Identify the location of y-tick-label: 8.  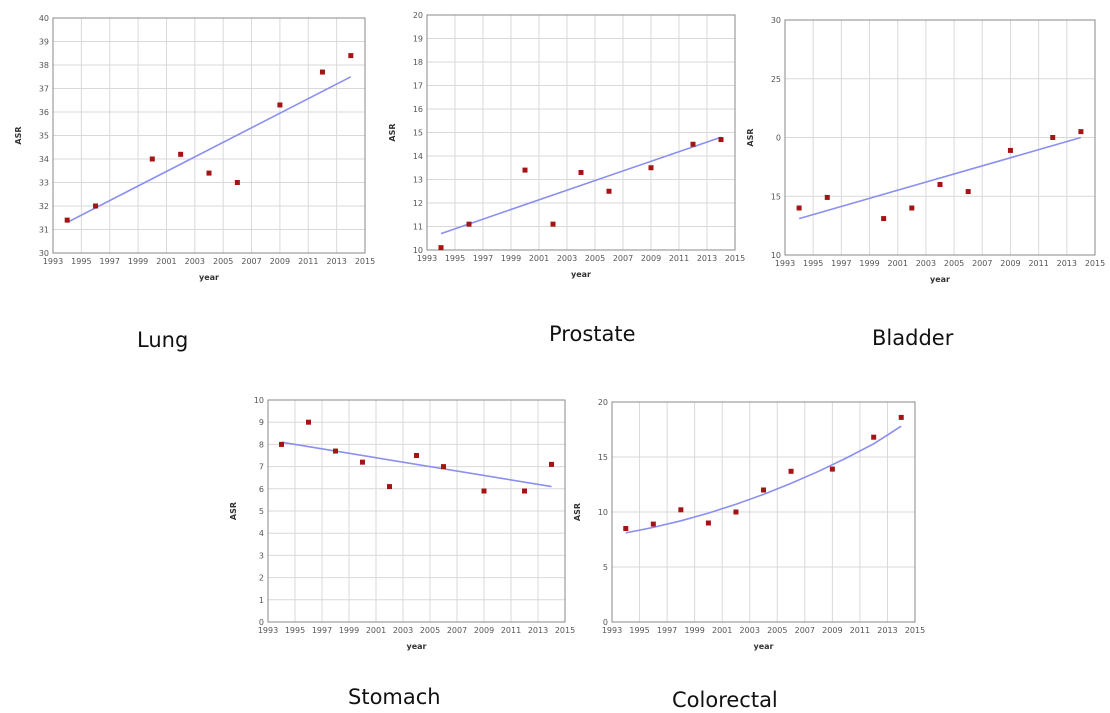
(261, 444).